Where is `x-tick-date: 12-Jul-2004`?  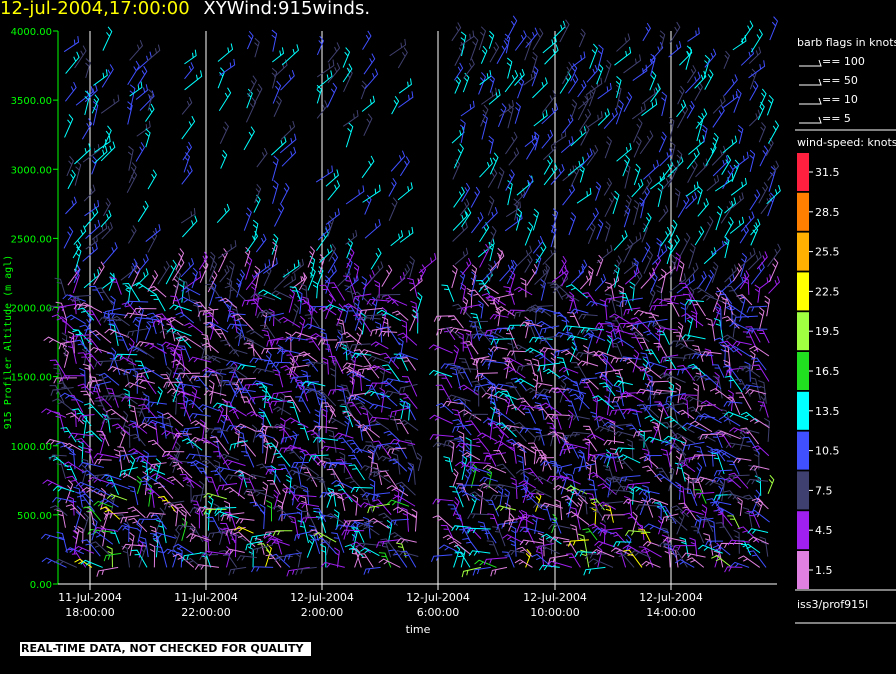 x-tick-date: 12-Jul-2004 is located at coordinates (555, 597).